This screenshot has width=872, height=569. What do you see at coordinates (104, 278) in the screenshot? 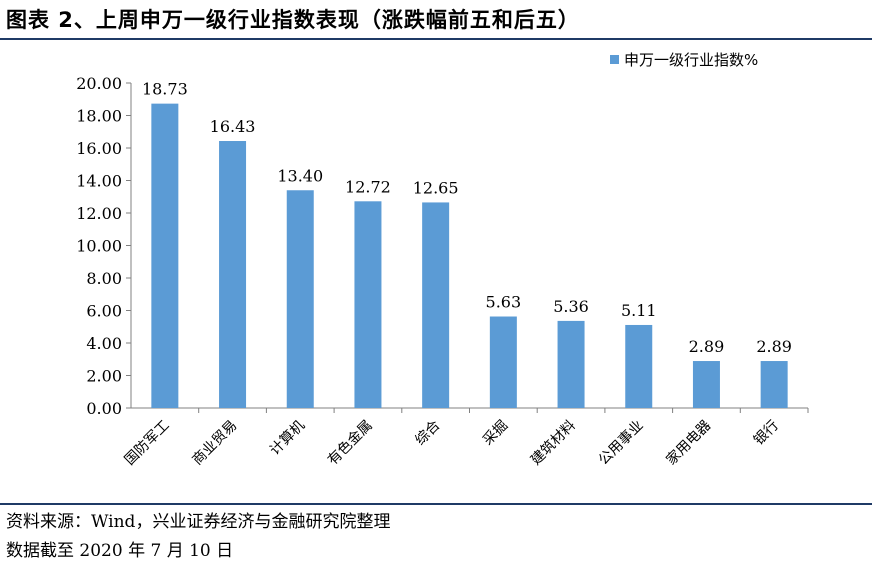
I see `y-tick-label: 8.00` at bounding box center [104, 278].